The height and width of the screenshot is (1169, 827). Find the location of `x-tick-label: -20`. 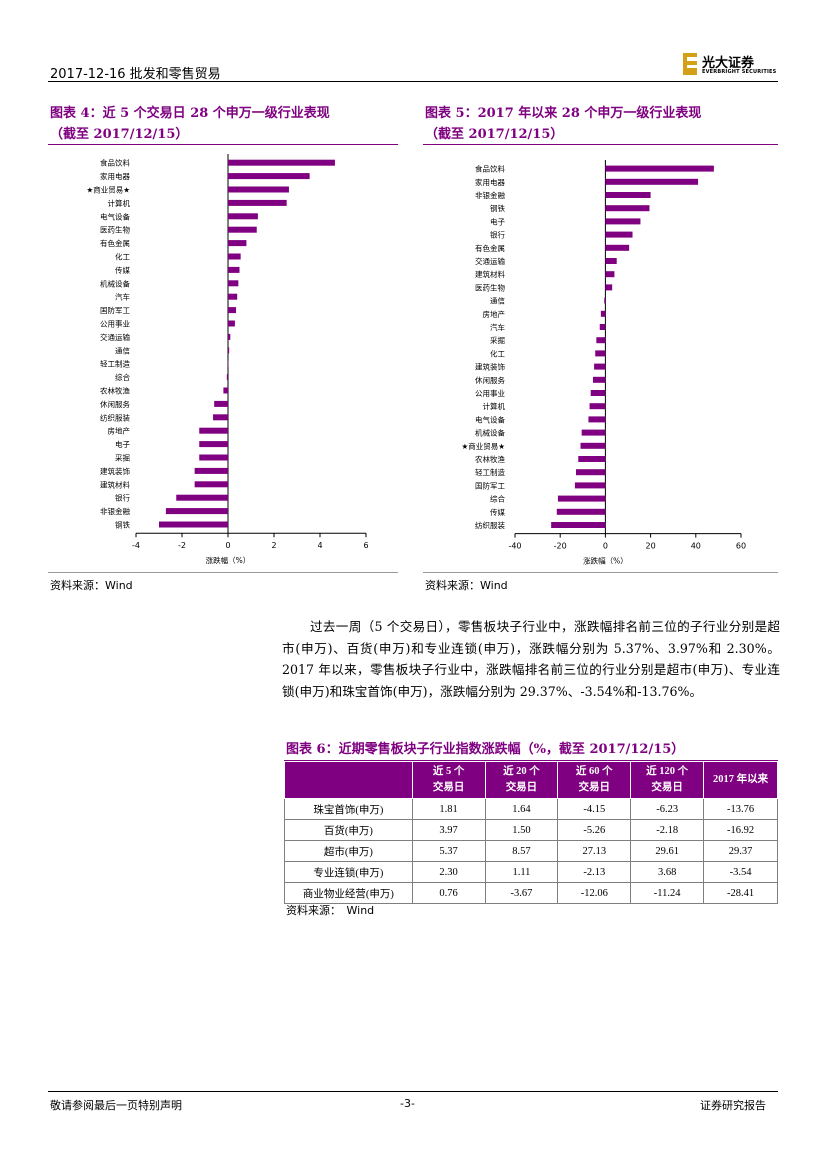

x-tick-label: -20 is located at coordinates (560, 546).